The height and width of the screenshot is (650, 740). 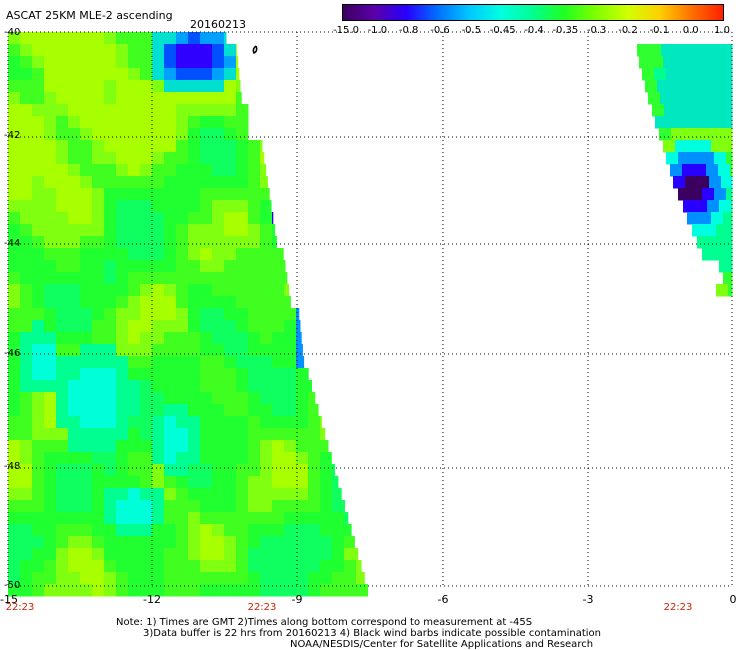 I want to click on x-tick-label: 0, so click(x=733, y=599).